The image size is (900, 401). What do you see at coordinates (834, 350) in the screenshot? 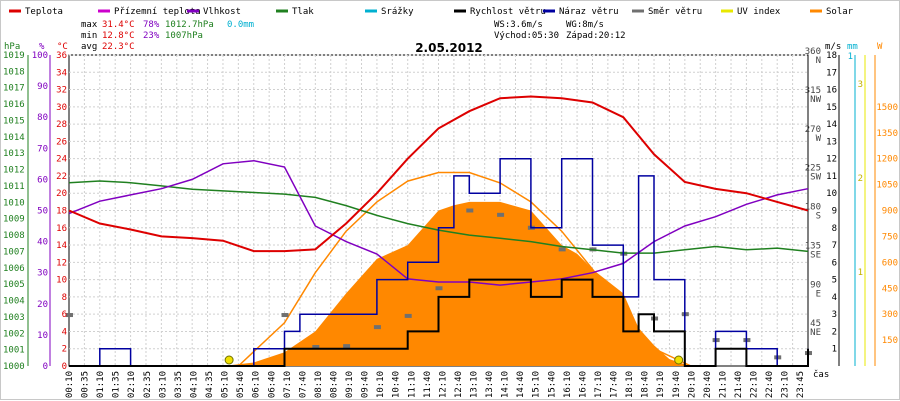
I see `tick-ms: 1` at bounding box center [834, 350].